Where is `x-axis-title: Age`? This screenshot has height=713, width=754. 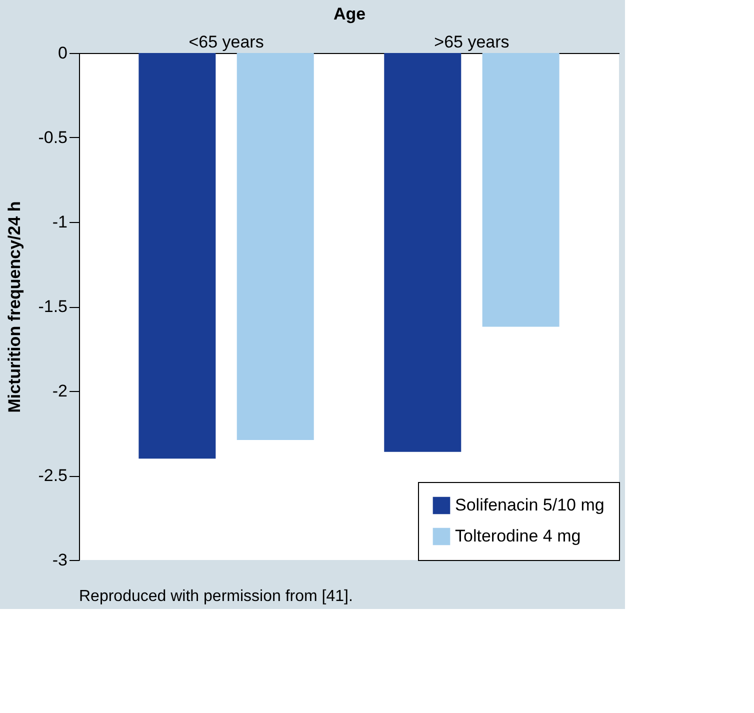
x-axis-title: Age is located at coordinates (349, 14).